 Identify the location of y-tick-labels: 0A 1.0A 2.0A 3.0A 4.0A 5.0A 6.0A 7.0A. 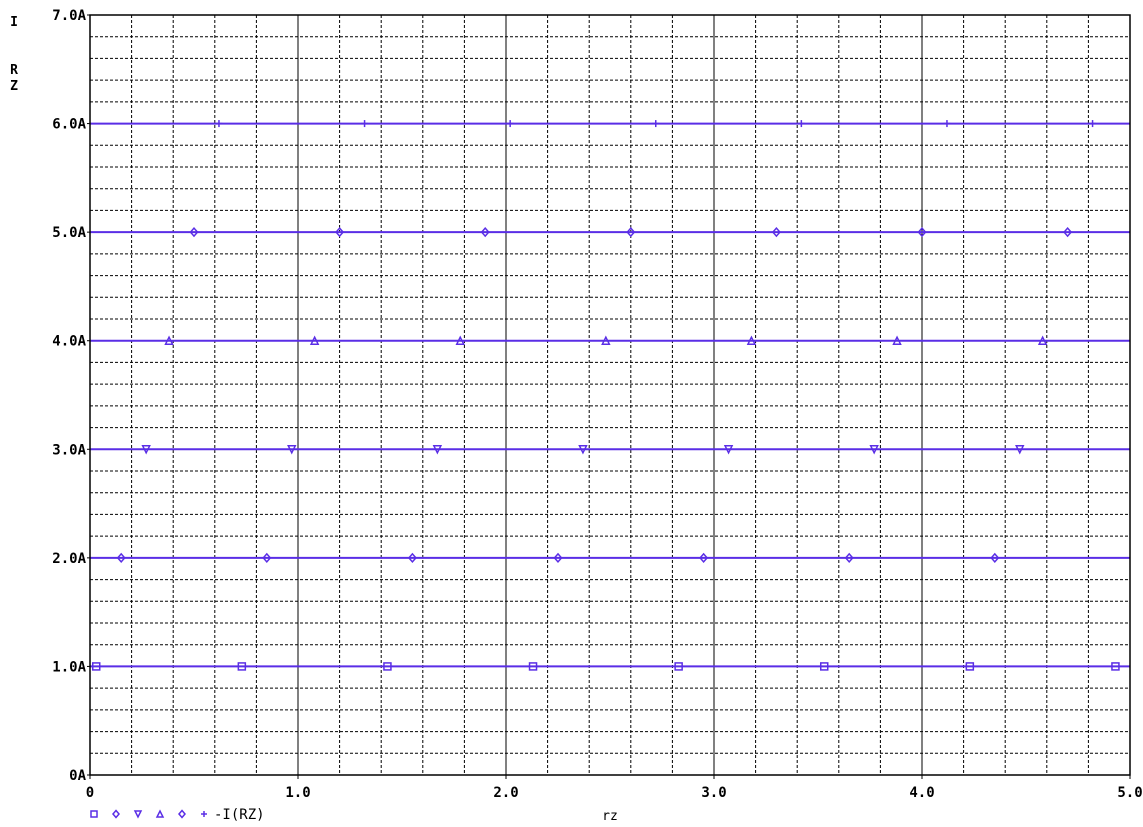
(71, 396).